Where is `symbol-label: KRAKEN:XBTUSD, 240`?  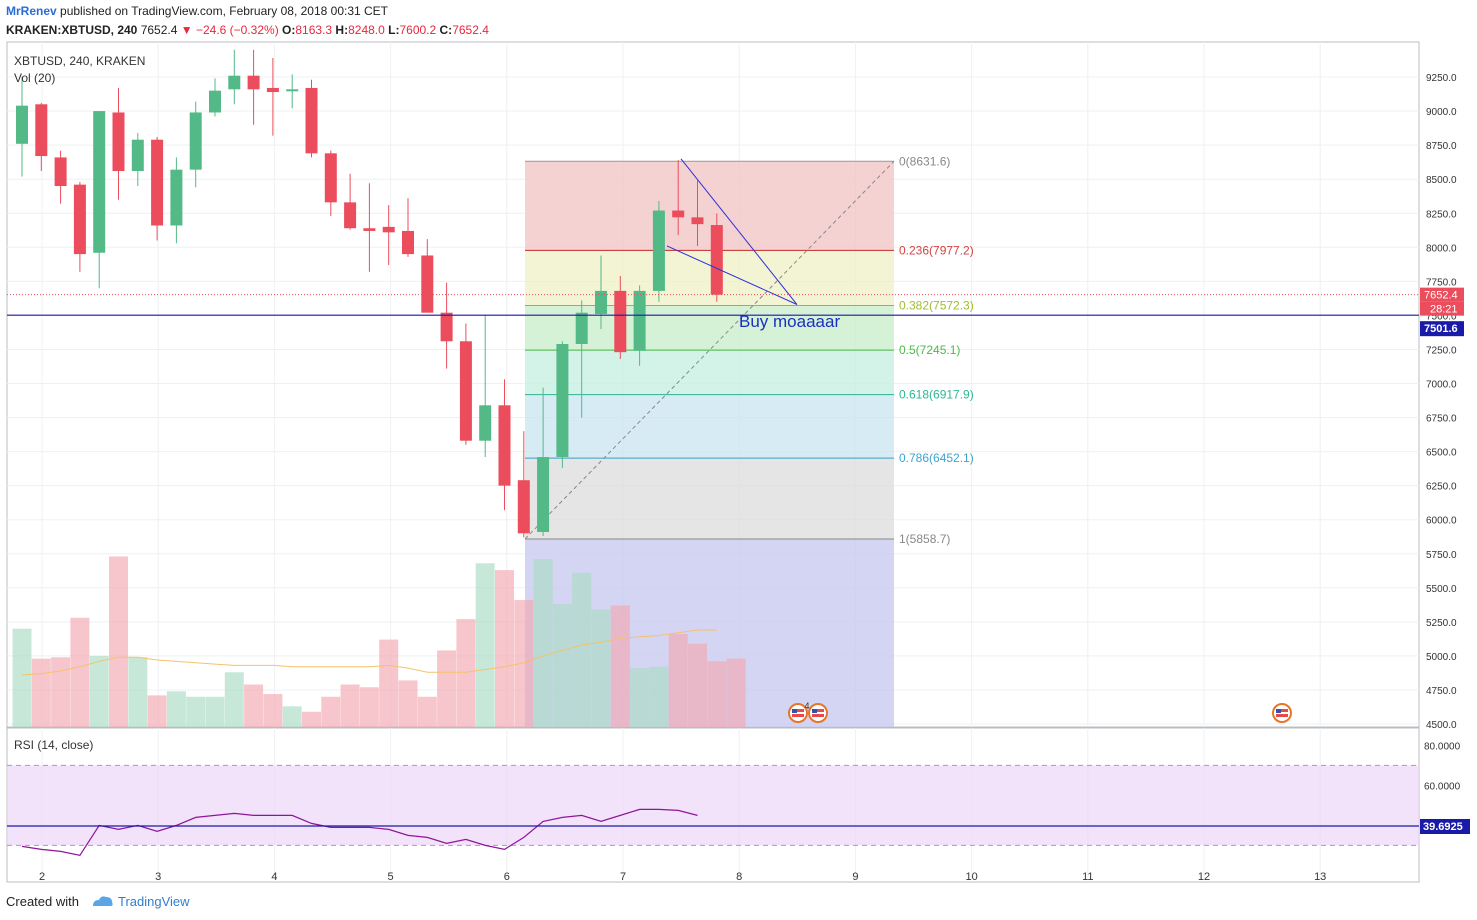
symbol-label: KRAKEN:XBTUSD, 240 is located at coordinates (72, 30).